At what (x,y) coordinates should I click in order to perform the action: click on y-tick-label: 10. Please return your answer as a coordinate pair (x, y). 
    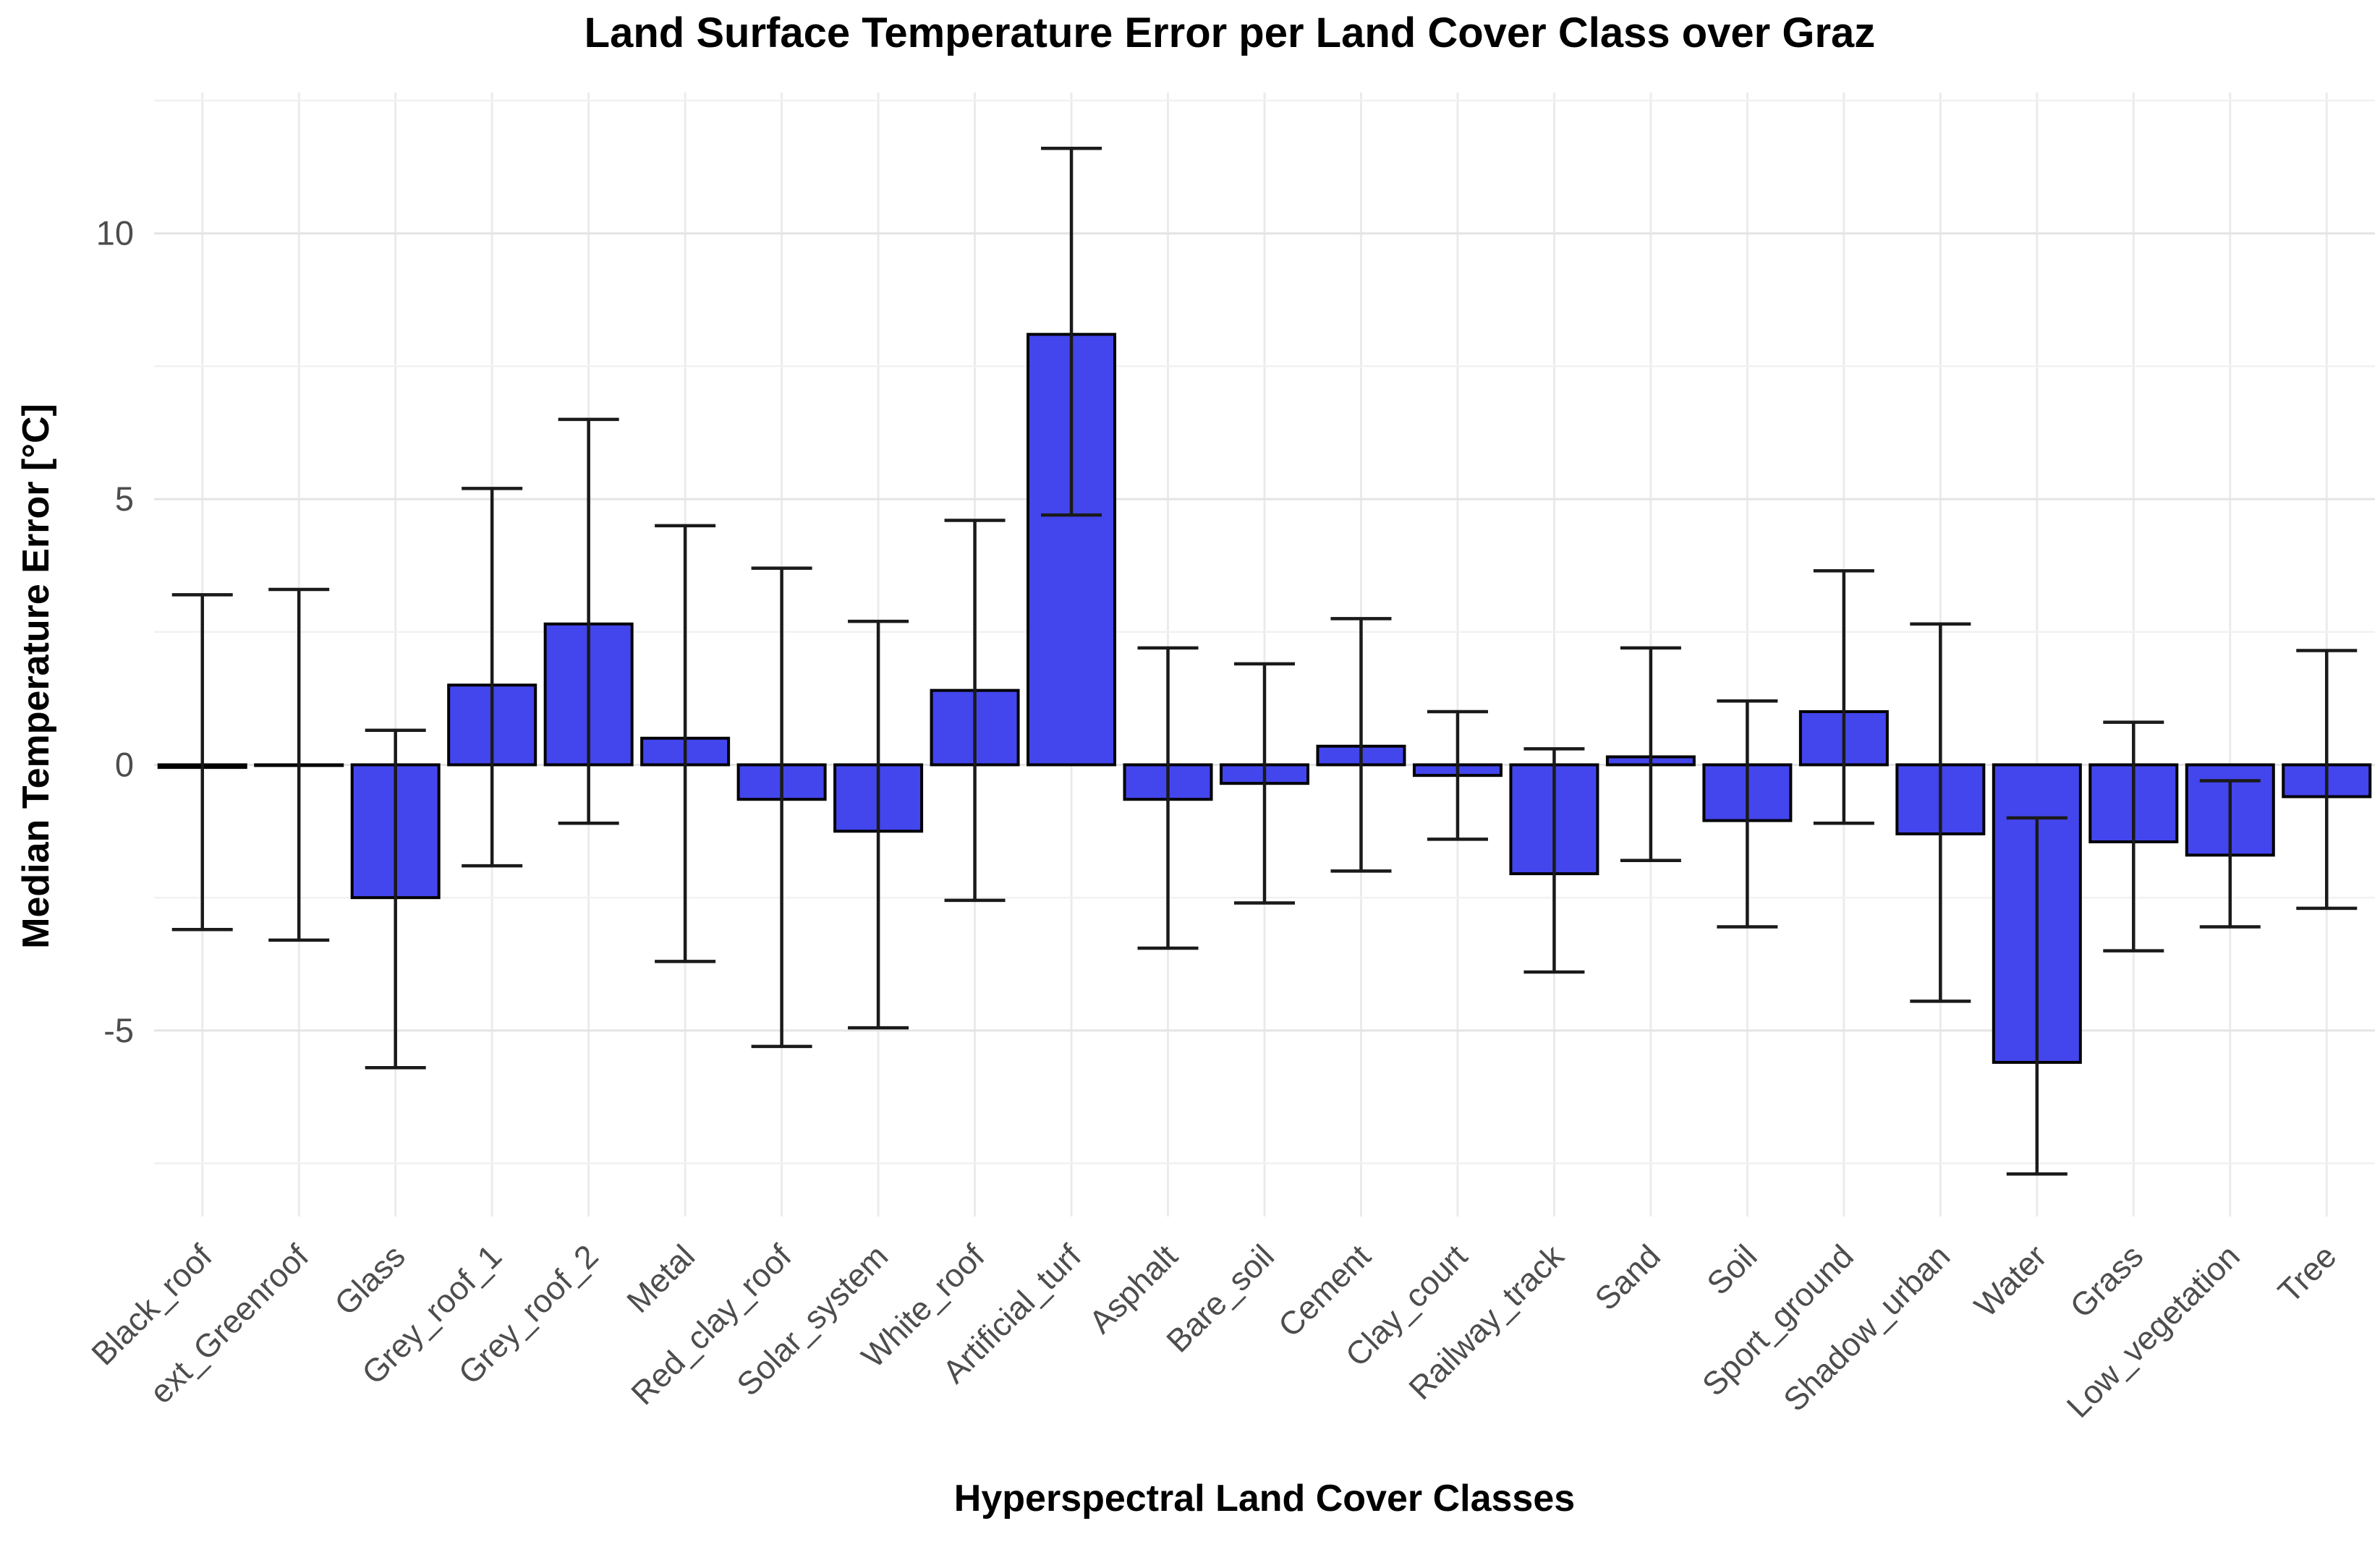
    Looking at the image, I should click on (115, 233).